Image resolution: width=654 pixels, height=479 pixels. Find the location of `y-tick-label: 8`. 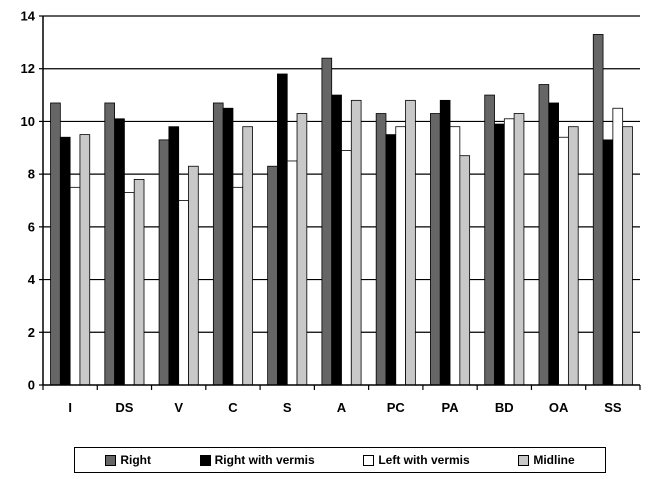

y-tick-label: 8 is located at coordinates (31, 174).